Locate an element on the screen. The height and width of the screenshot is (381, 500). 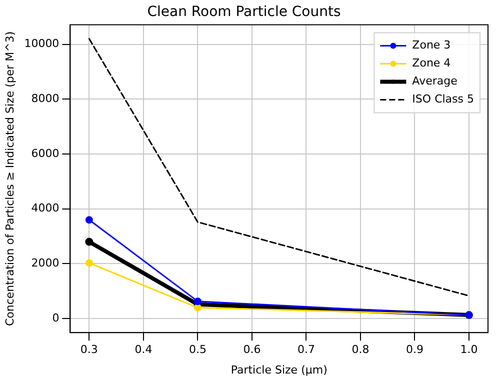
x-tick-label: 0.7 is located at coordinates (306, 349).